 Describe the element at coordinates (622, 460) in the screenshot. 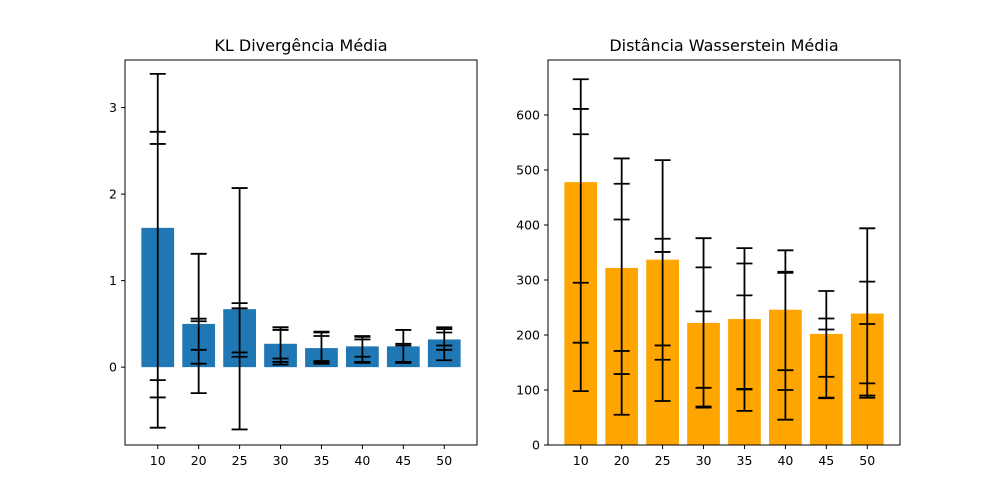

I see `wasserstein-xtick-label: 20` at that location.